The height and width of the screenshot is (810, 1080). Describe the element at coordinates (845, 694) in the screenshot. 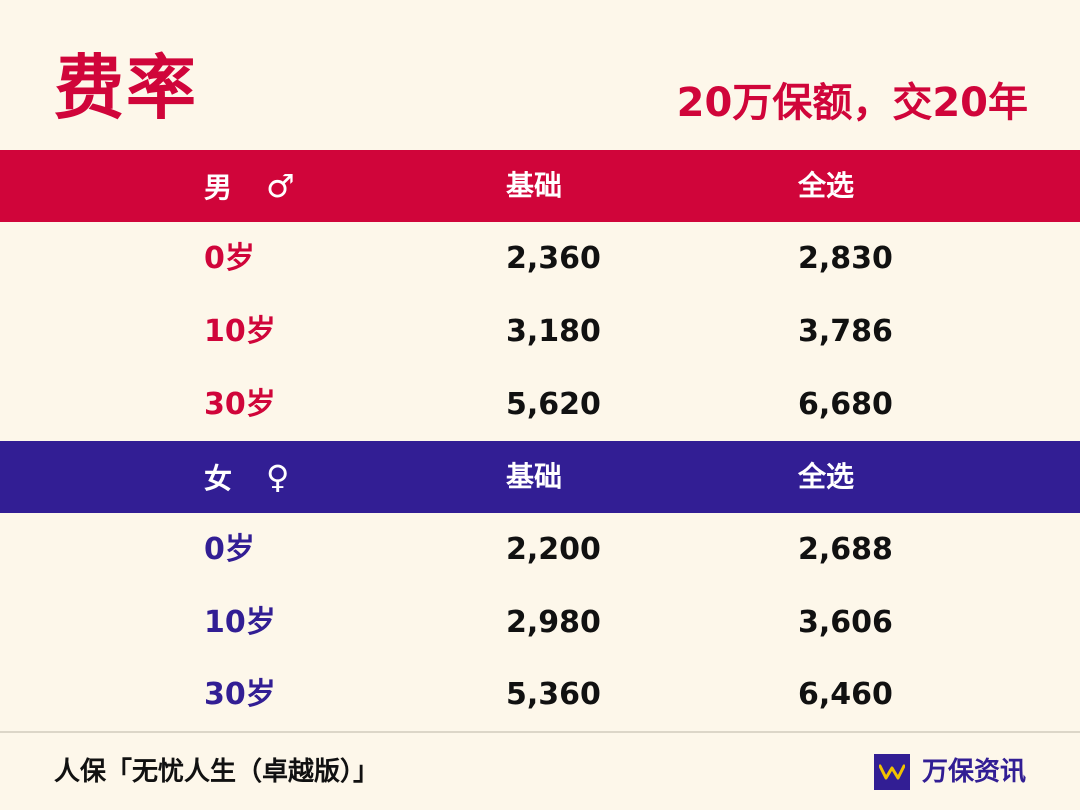

I see `all-rate-cell: 6,460` at that location.